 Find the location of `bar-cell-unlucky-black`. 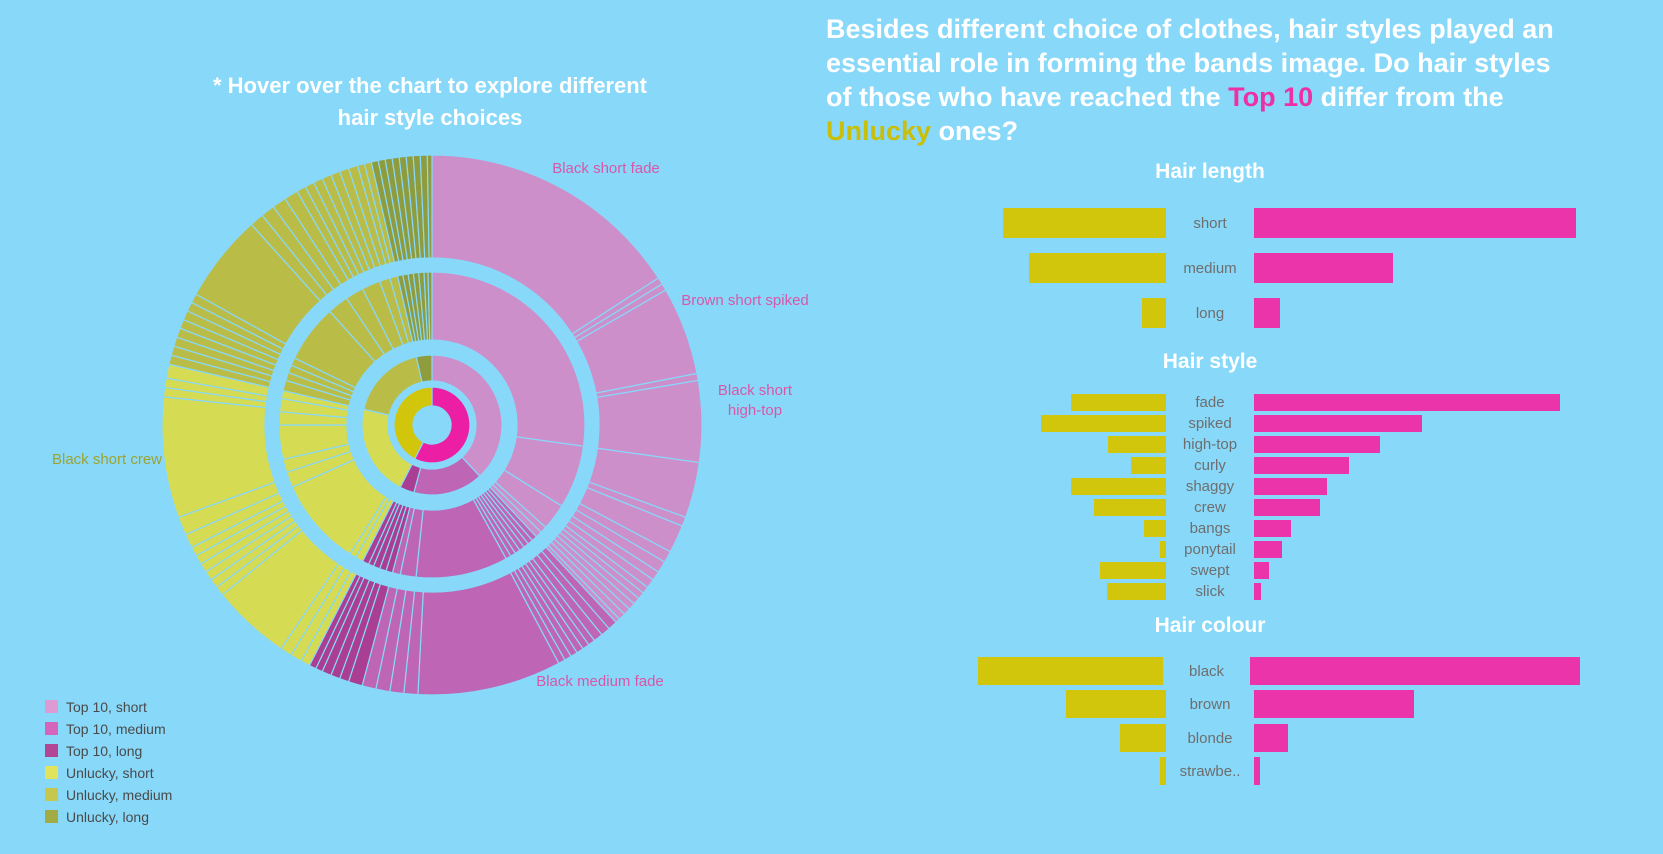

bar-cell-unlucky-black is located at coordinates (1047, 671).